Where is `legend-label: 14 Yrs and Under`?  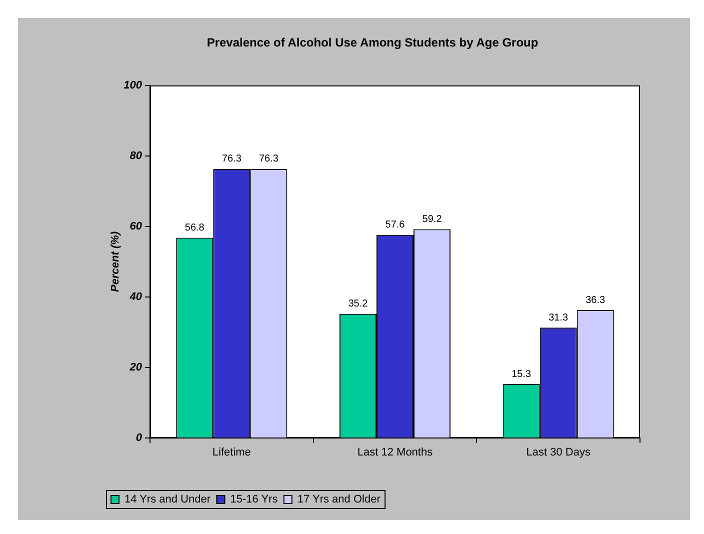 legend-label: 14 Yrs and Under is located at coordinates (167, 500).